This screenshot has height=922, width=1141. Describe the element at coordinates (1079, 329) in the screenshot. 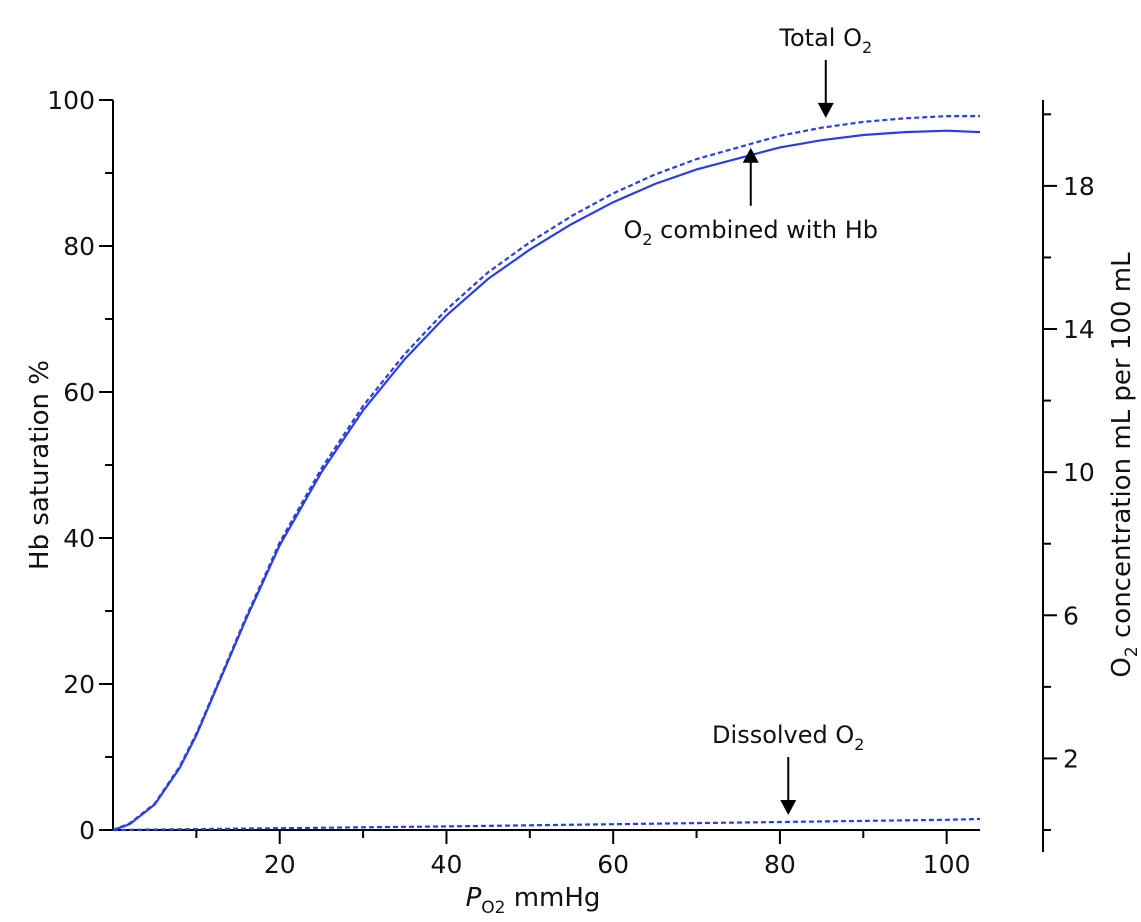

I see `right-y-tick-label: 14` at that location.